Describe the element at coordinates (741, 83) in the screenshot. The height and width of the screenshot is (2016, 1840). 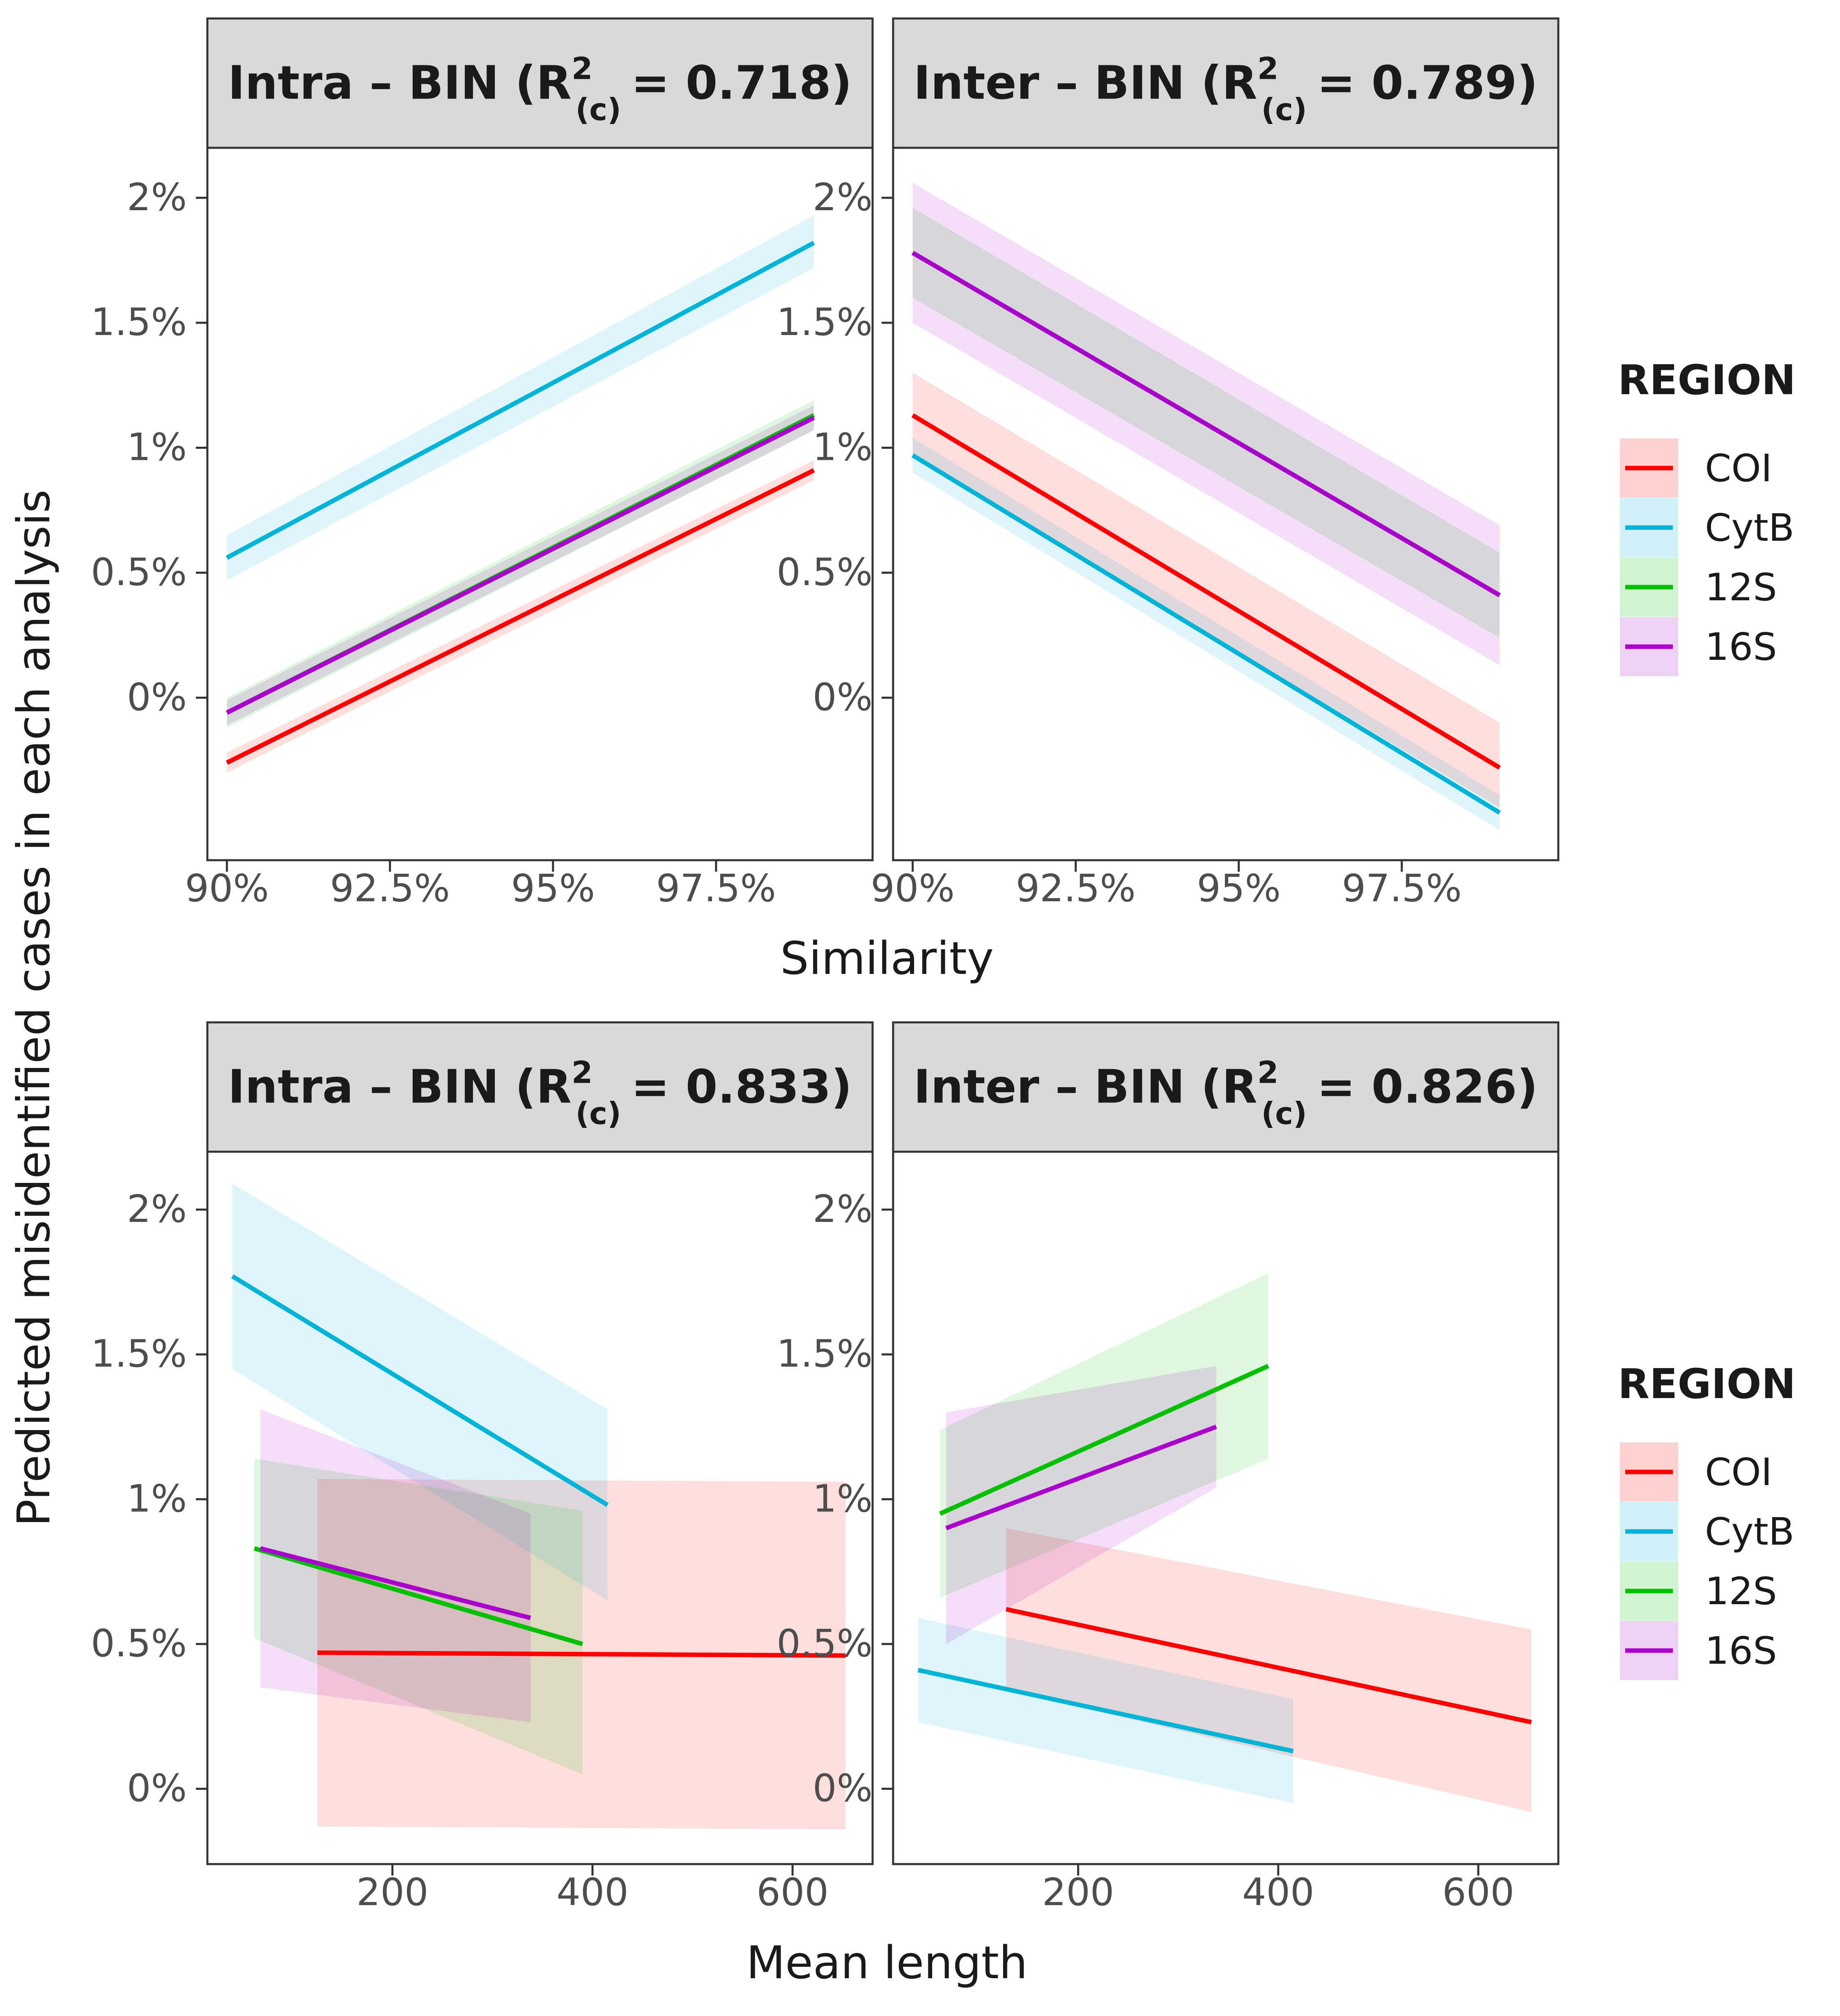
I see `strip-r2-value: = 0.718)` at that location.